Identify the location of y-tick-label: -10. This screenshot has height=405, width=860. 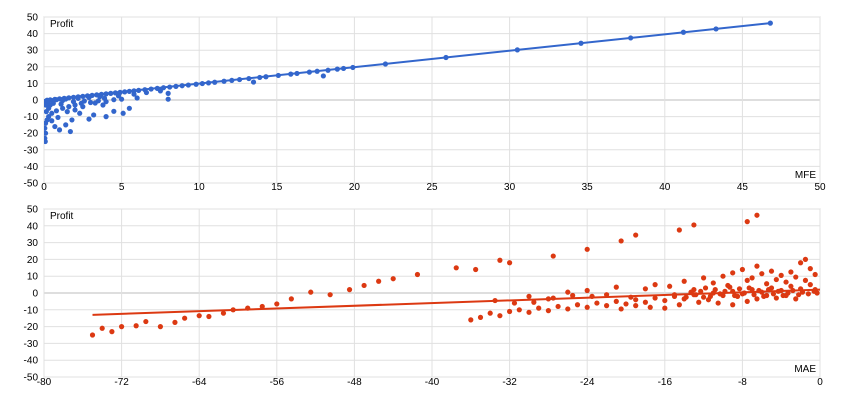
(31, 310).